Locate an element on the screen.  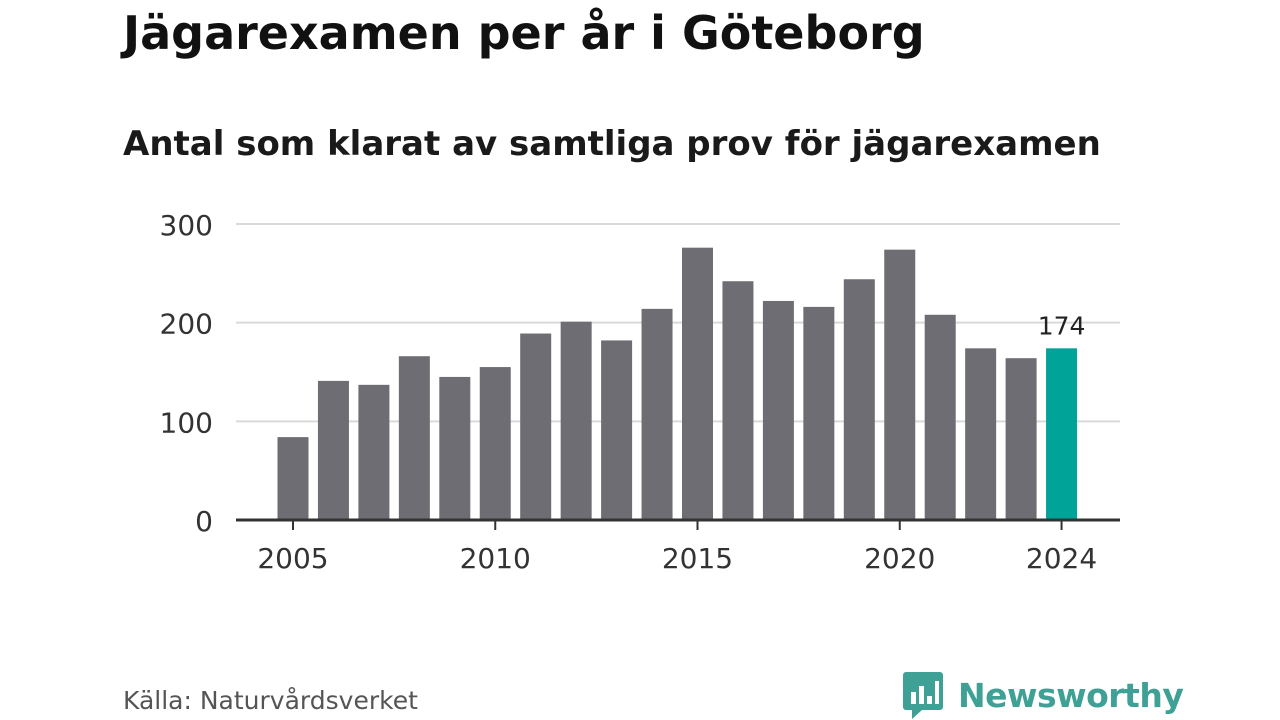
bar-2016 is located at coordinates (738, 400).